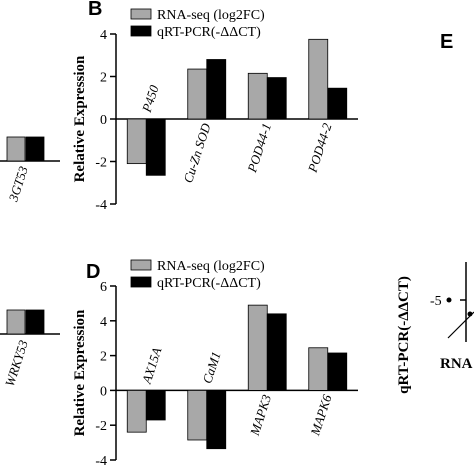 This screenshot has width=474, height=474. Describe the element at coordinates (16, 363) in the screenshot. I see `category-label: WRKY53` at that location.